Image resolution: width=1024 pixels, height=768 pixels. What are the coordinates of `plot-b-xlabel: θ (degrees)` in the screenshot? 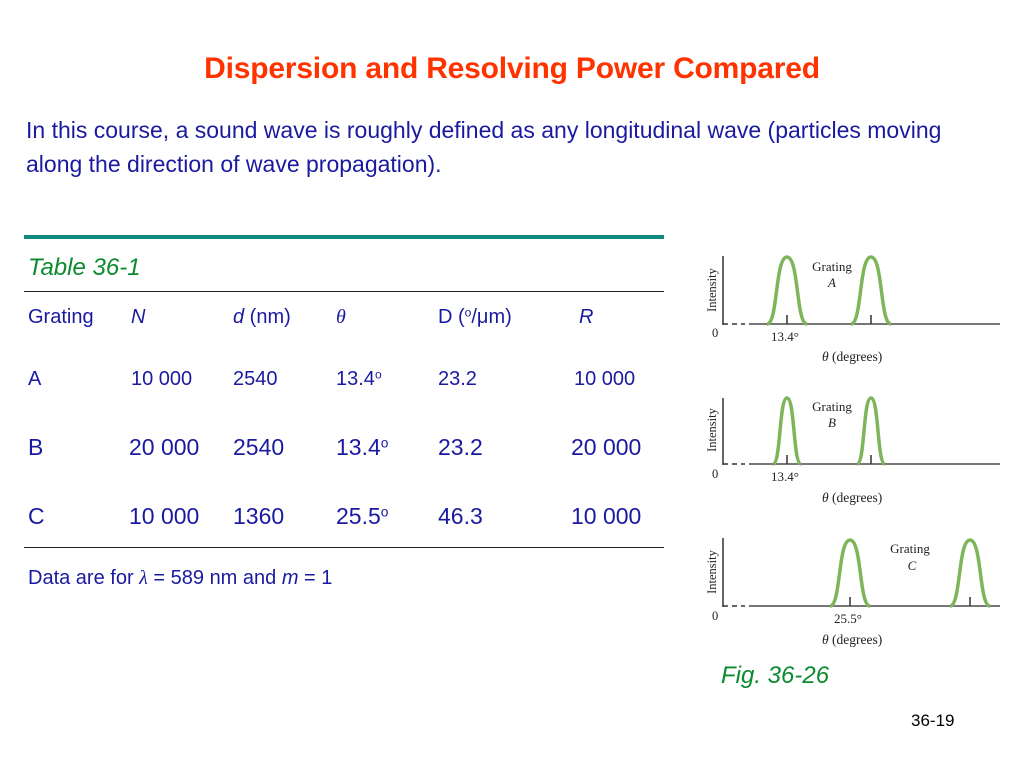 It's located at (852, 497).